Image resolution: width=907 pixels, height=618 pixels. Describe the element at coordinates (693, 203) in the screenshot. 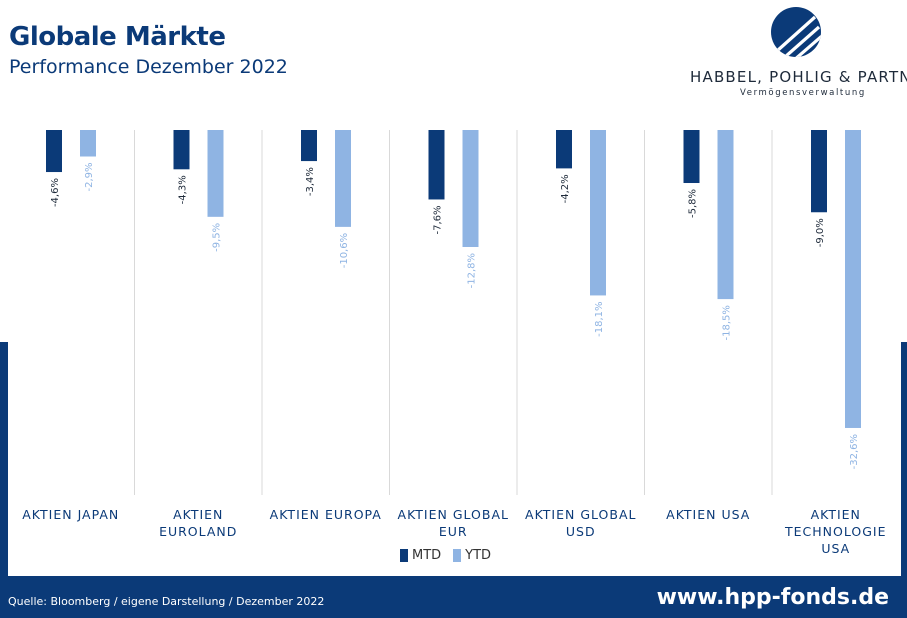

I see `data-label-mtd-5: -5,8%` at that location.